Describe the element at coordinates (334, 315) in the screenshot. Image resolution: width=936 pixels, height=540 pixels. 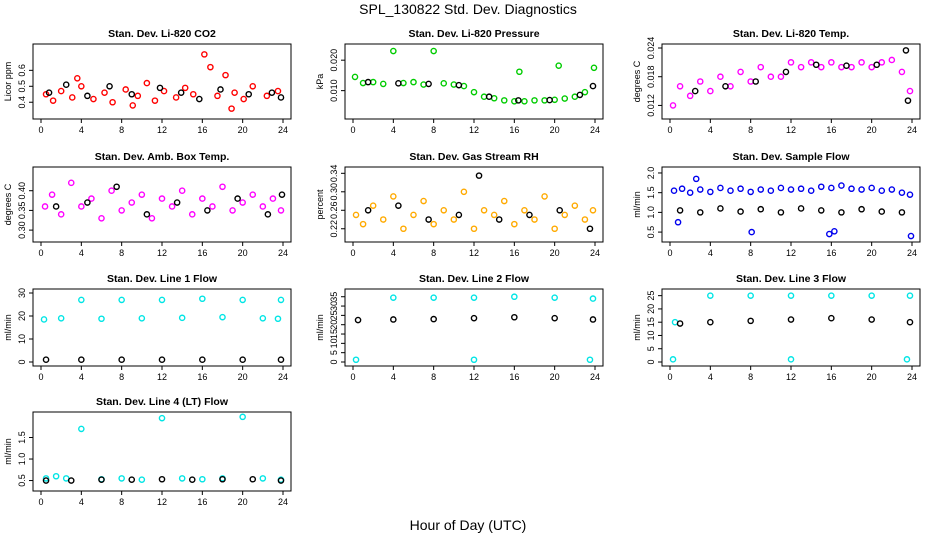
I see `y-tick-label: 25` at that location.